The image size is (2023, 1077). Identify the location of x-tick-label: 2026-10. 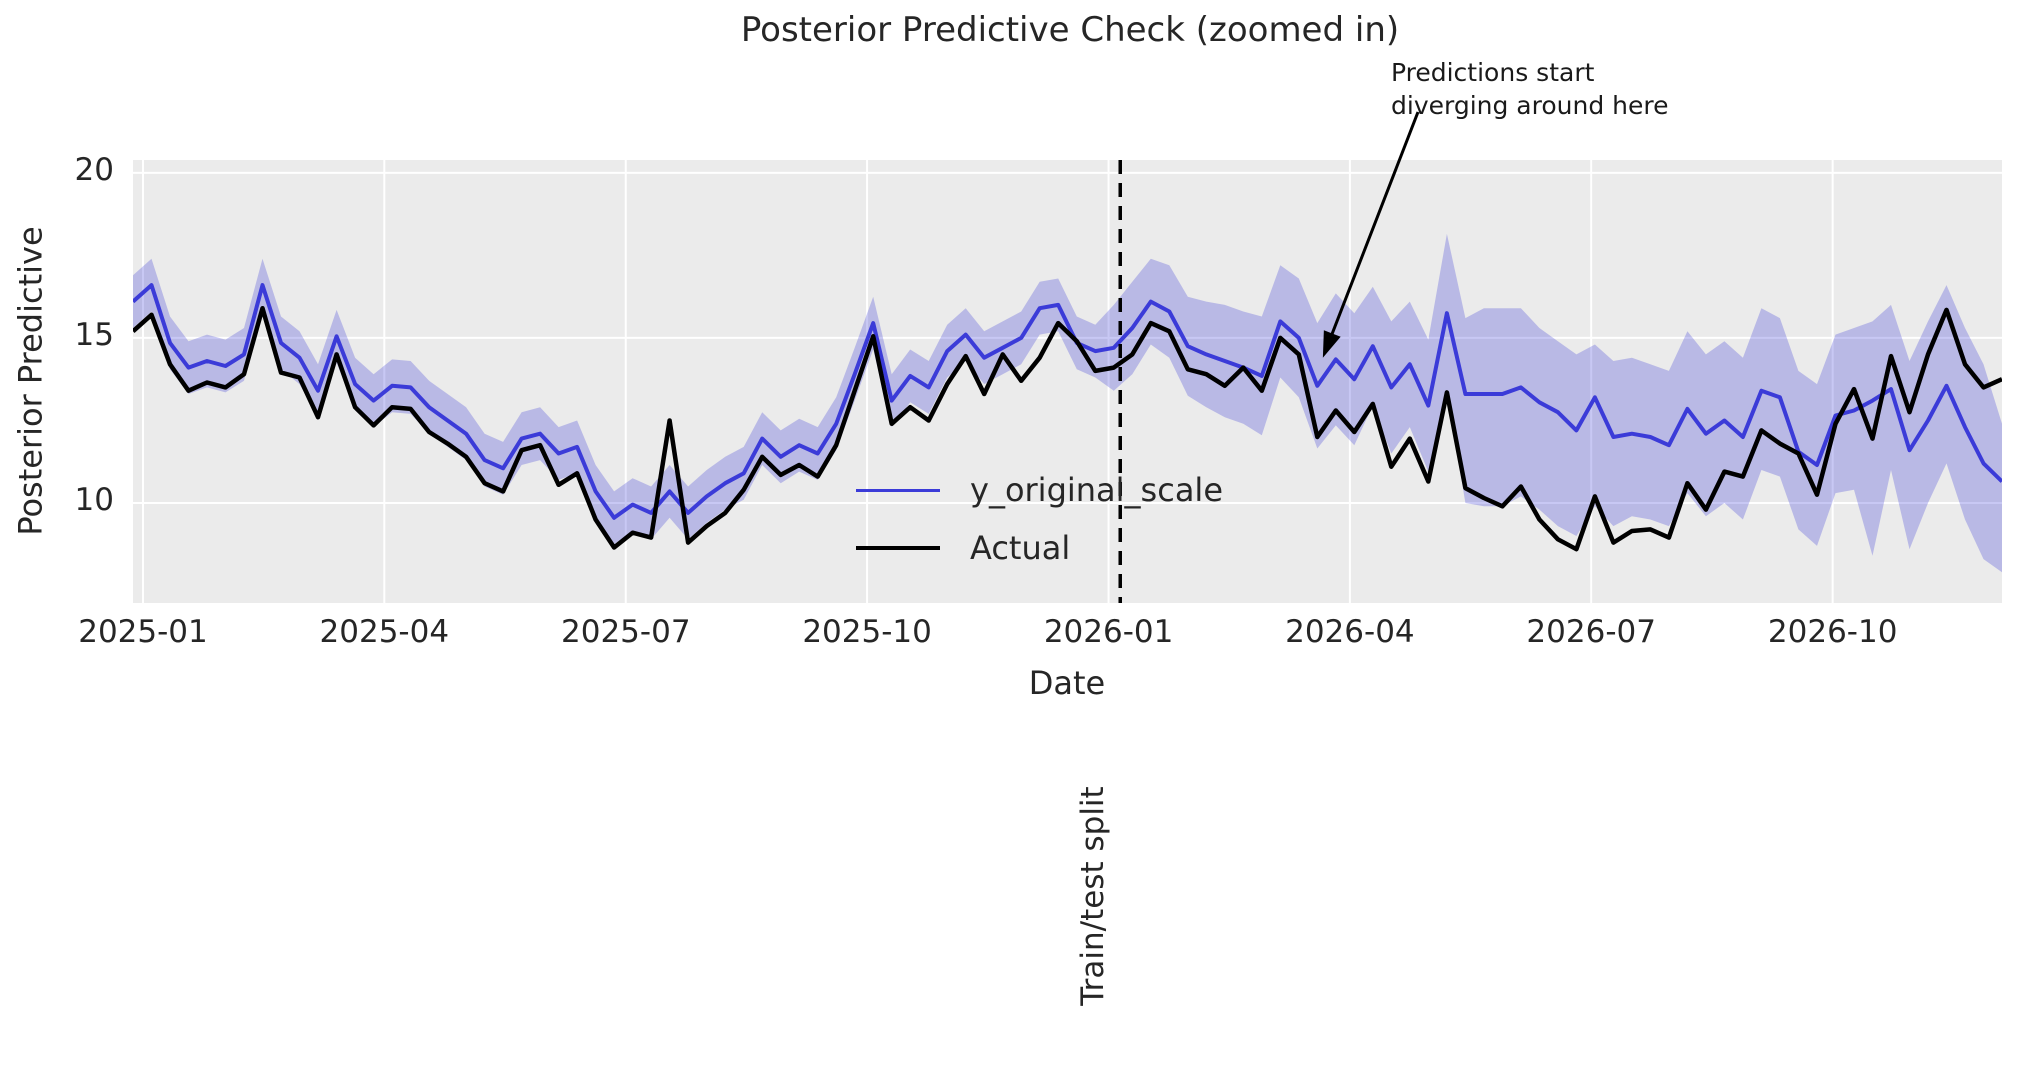
(1832, 632).